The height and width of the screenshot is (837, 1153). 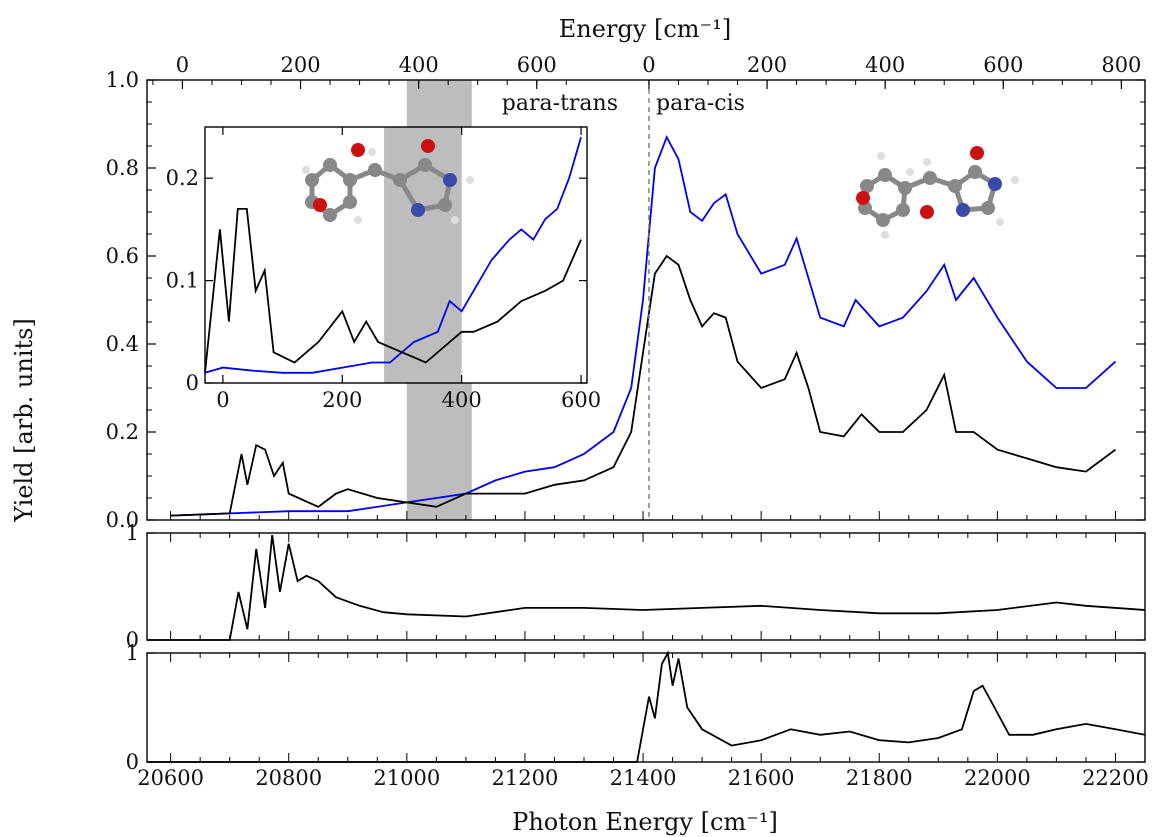 I want to click on top-tick-label-trans: 600, so click(x=537, y=65).